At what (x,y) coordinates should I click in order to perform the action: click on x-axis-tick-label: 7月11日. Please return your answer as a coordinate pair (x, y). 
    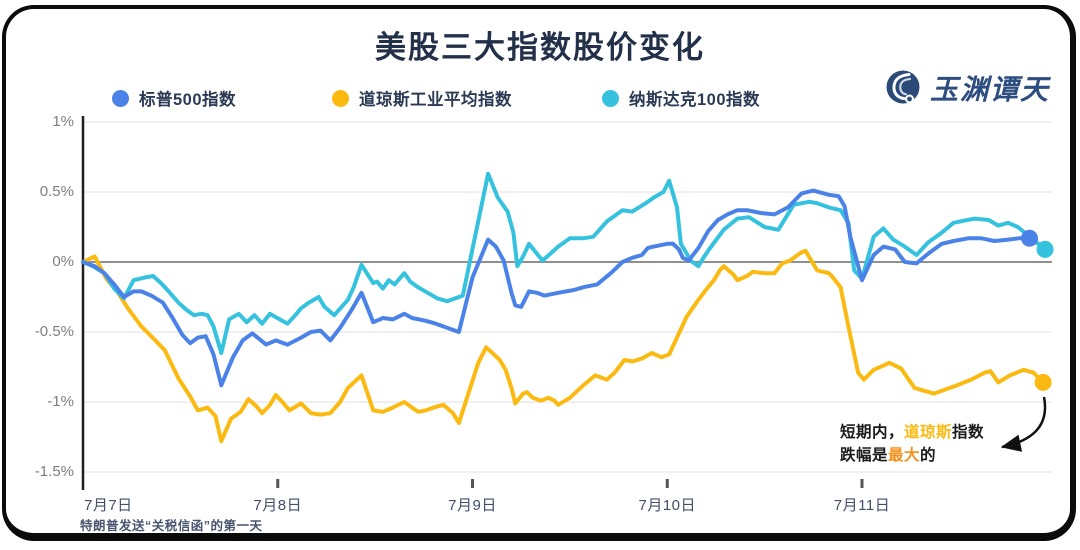
    Looking at the image, I should click on (862, 505).